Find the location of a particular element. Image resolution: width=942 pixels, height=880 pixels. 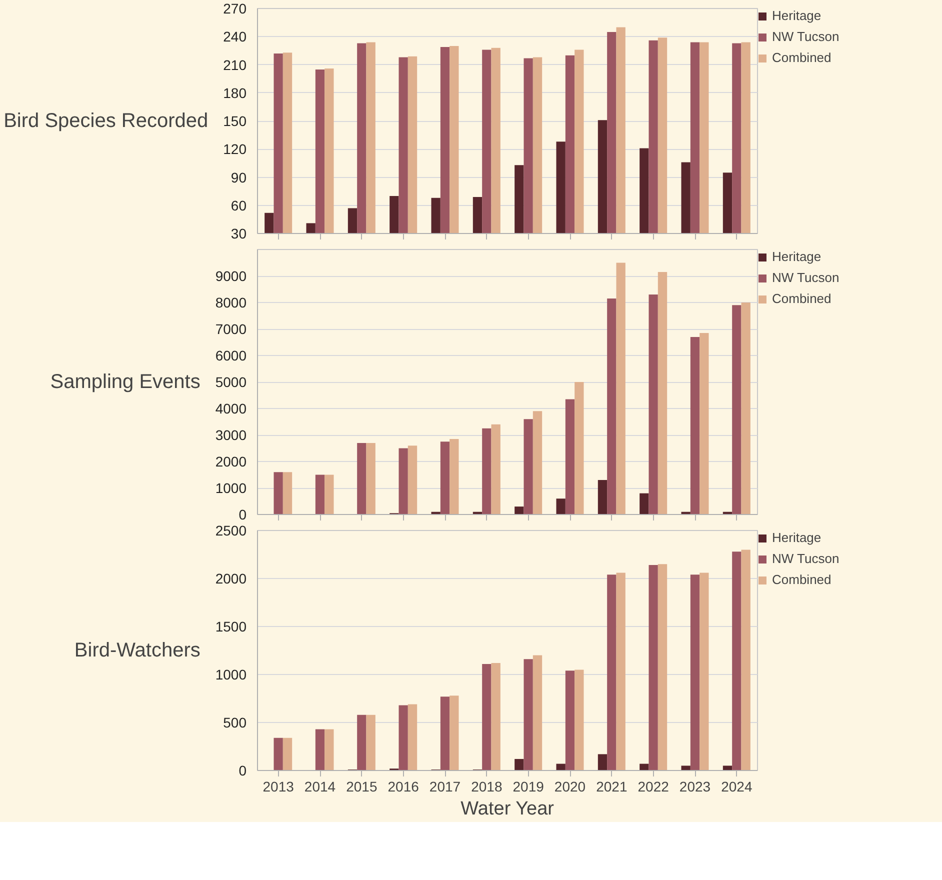

y-axis-title: Bird Species Recorded is located at coordinates (106, 121).